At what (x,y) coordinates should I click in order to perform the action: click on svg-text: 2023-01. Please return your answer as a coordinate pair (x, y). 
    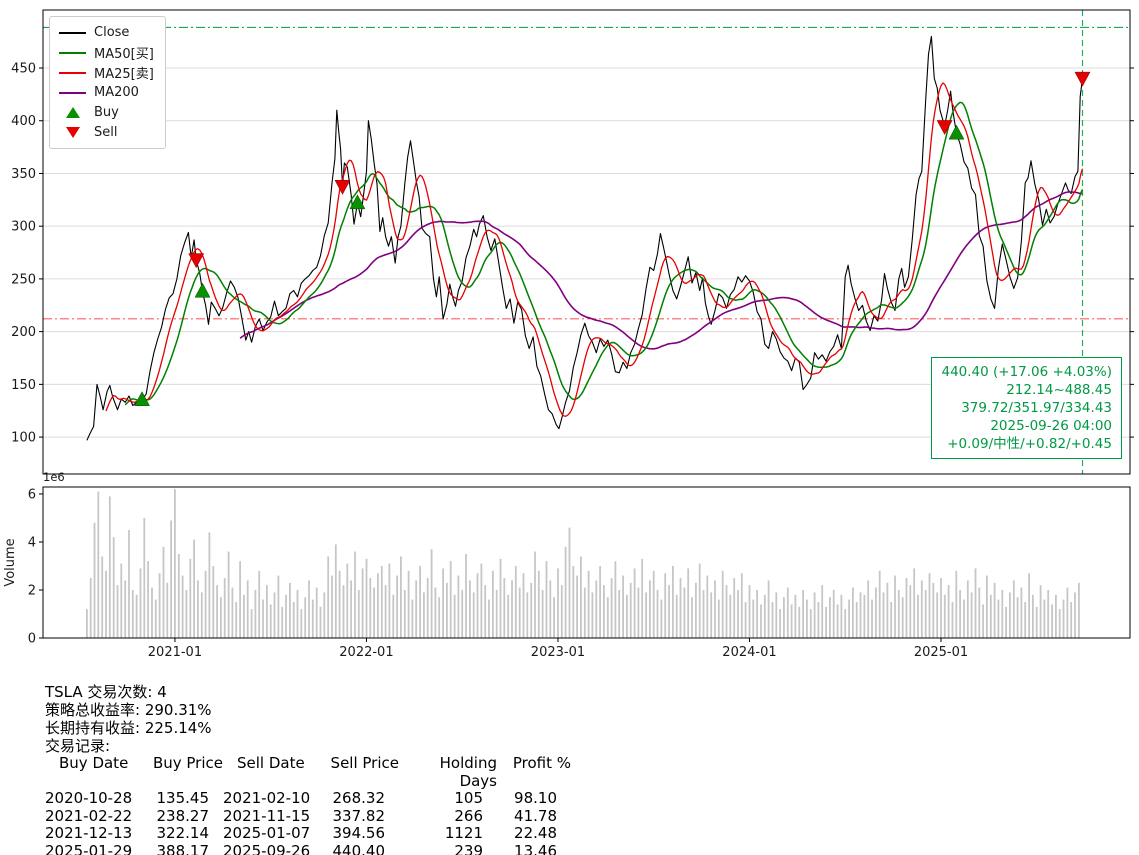
    Looking at the image, I should click on (558, 652).